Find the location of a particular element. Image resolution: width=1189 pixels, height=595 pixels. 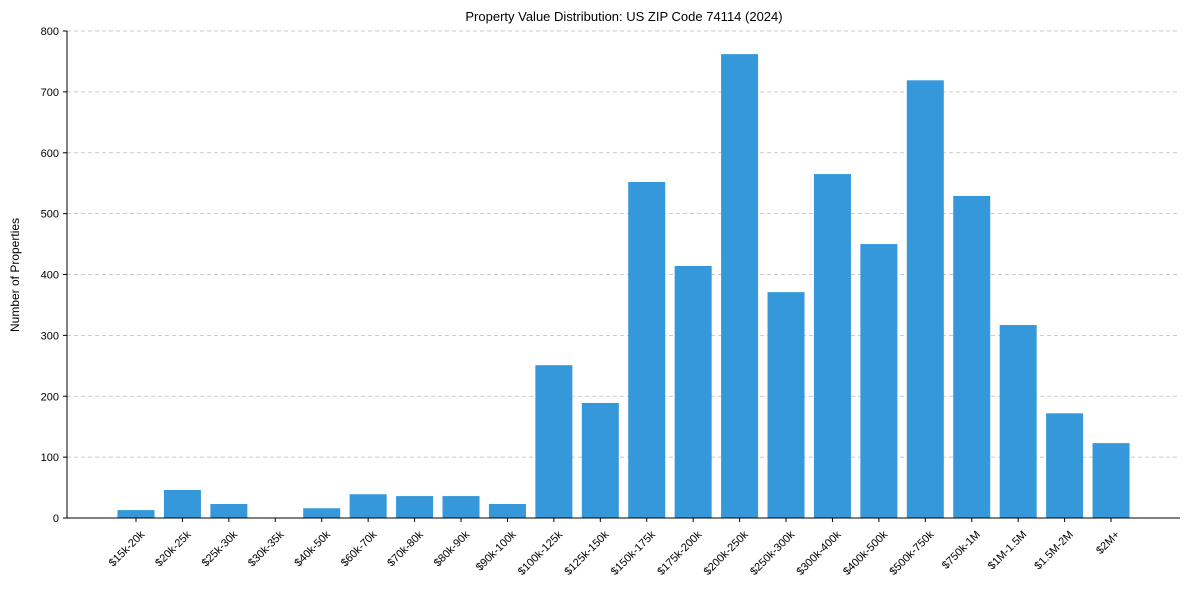

x-tick-label: $200k-250k is located at coordinates (726, 552).